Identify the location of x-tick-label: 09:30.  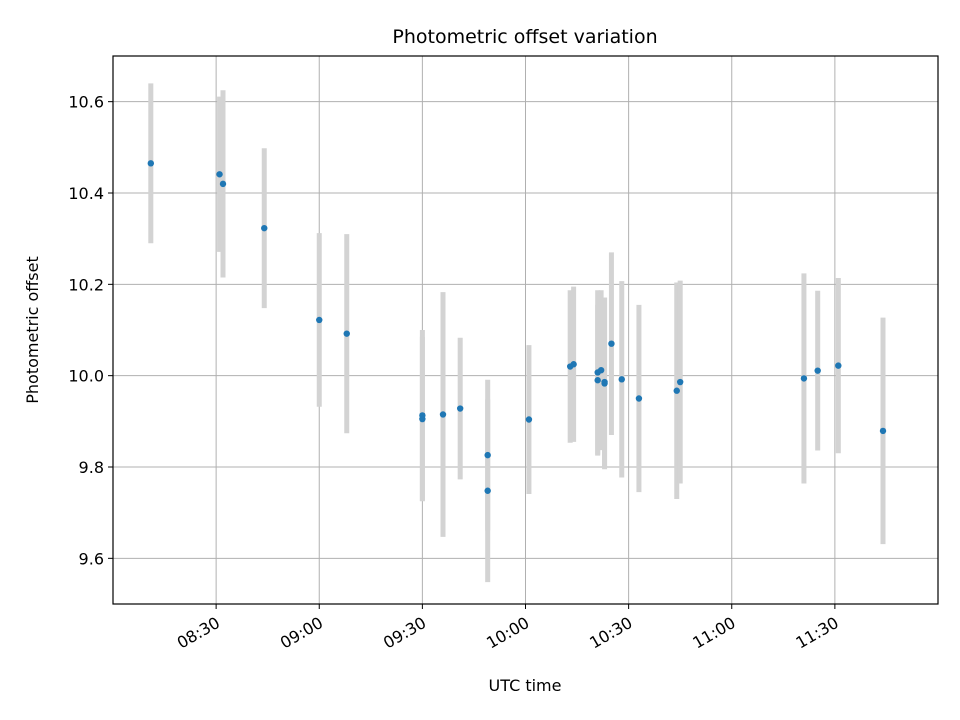
(404, 633).